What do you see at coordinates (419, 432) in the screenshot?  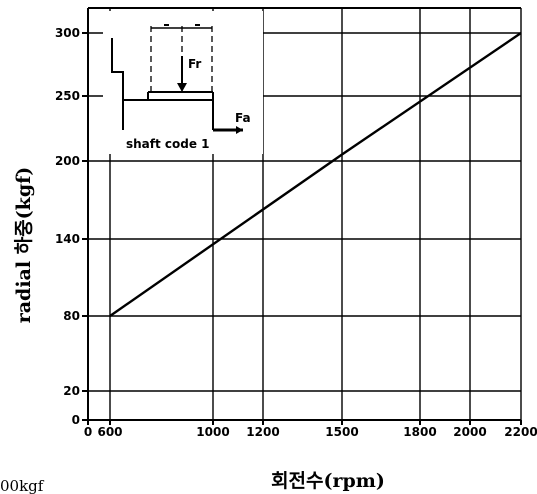 I see `x-tick-label-1800: 1800` at bounding box center [419, 432].